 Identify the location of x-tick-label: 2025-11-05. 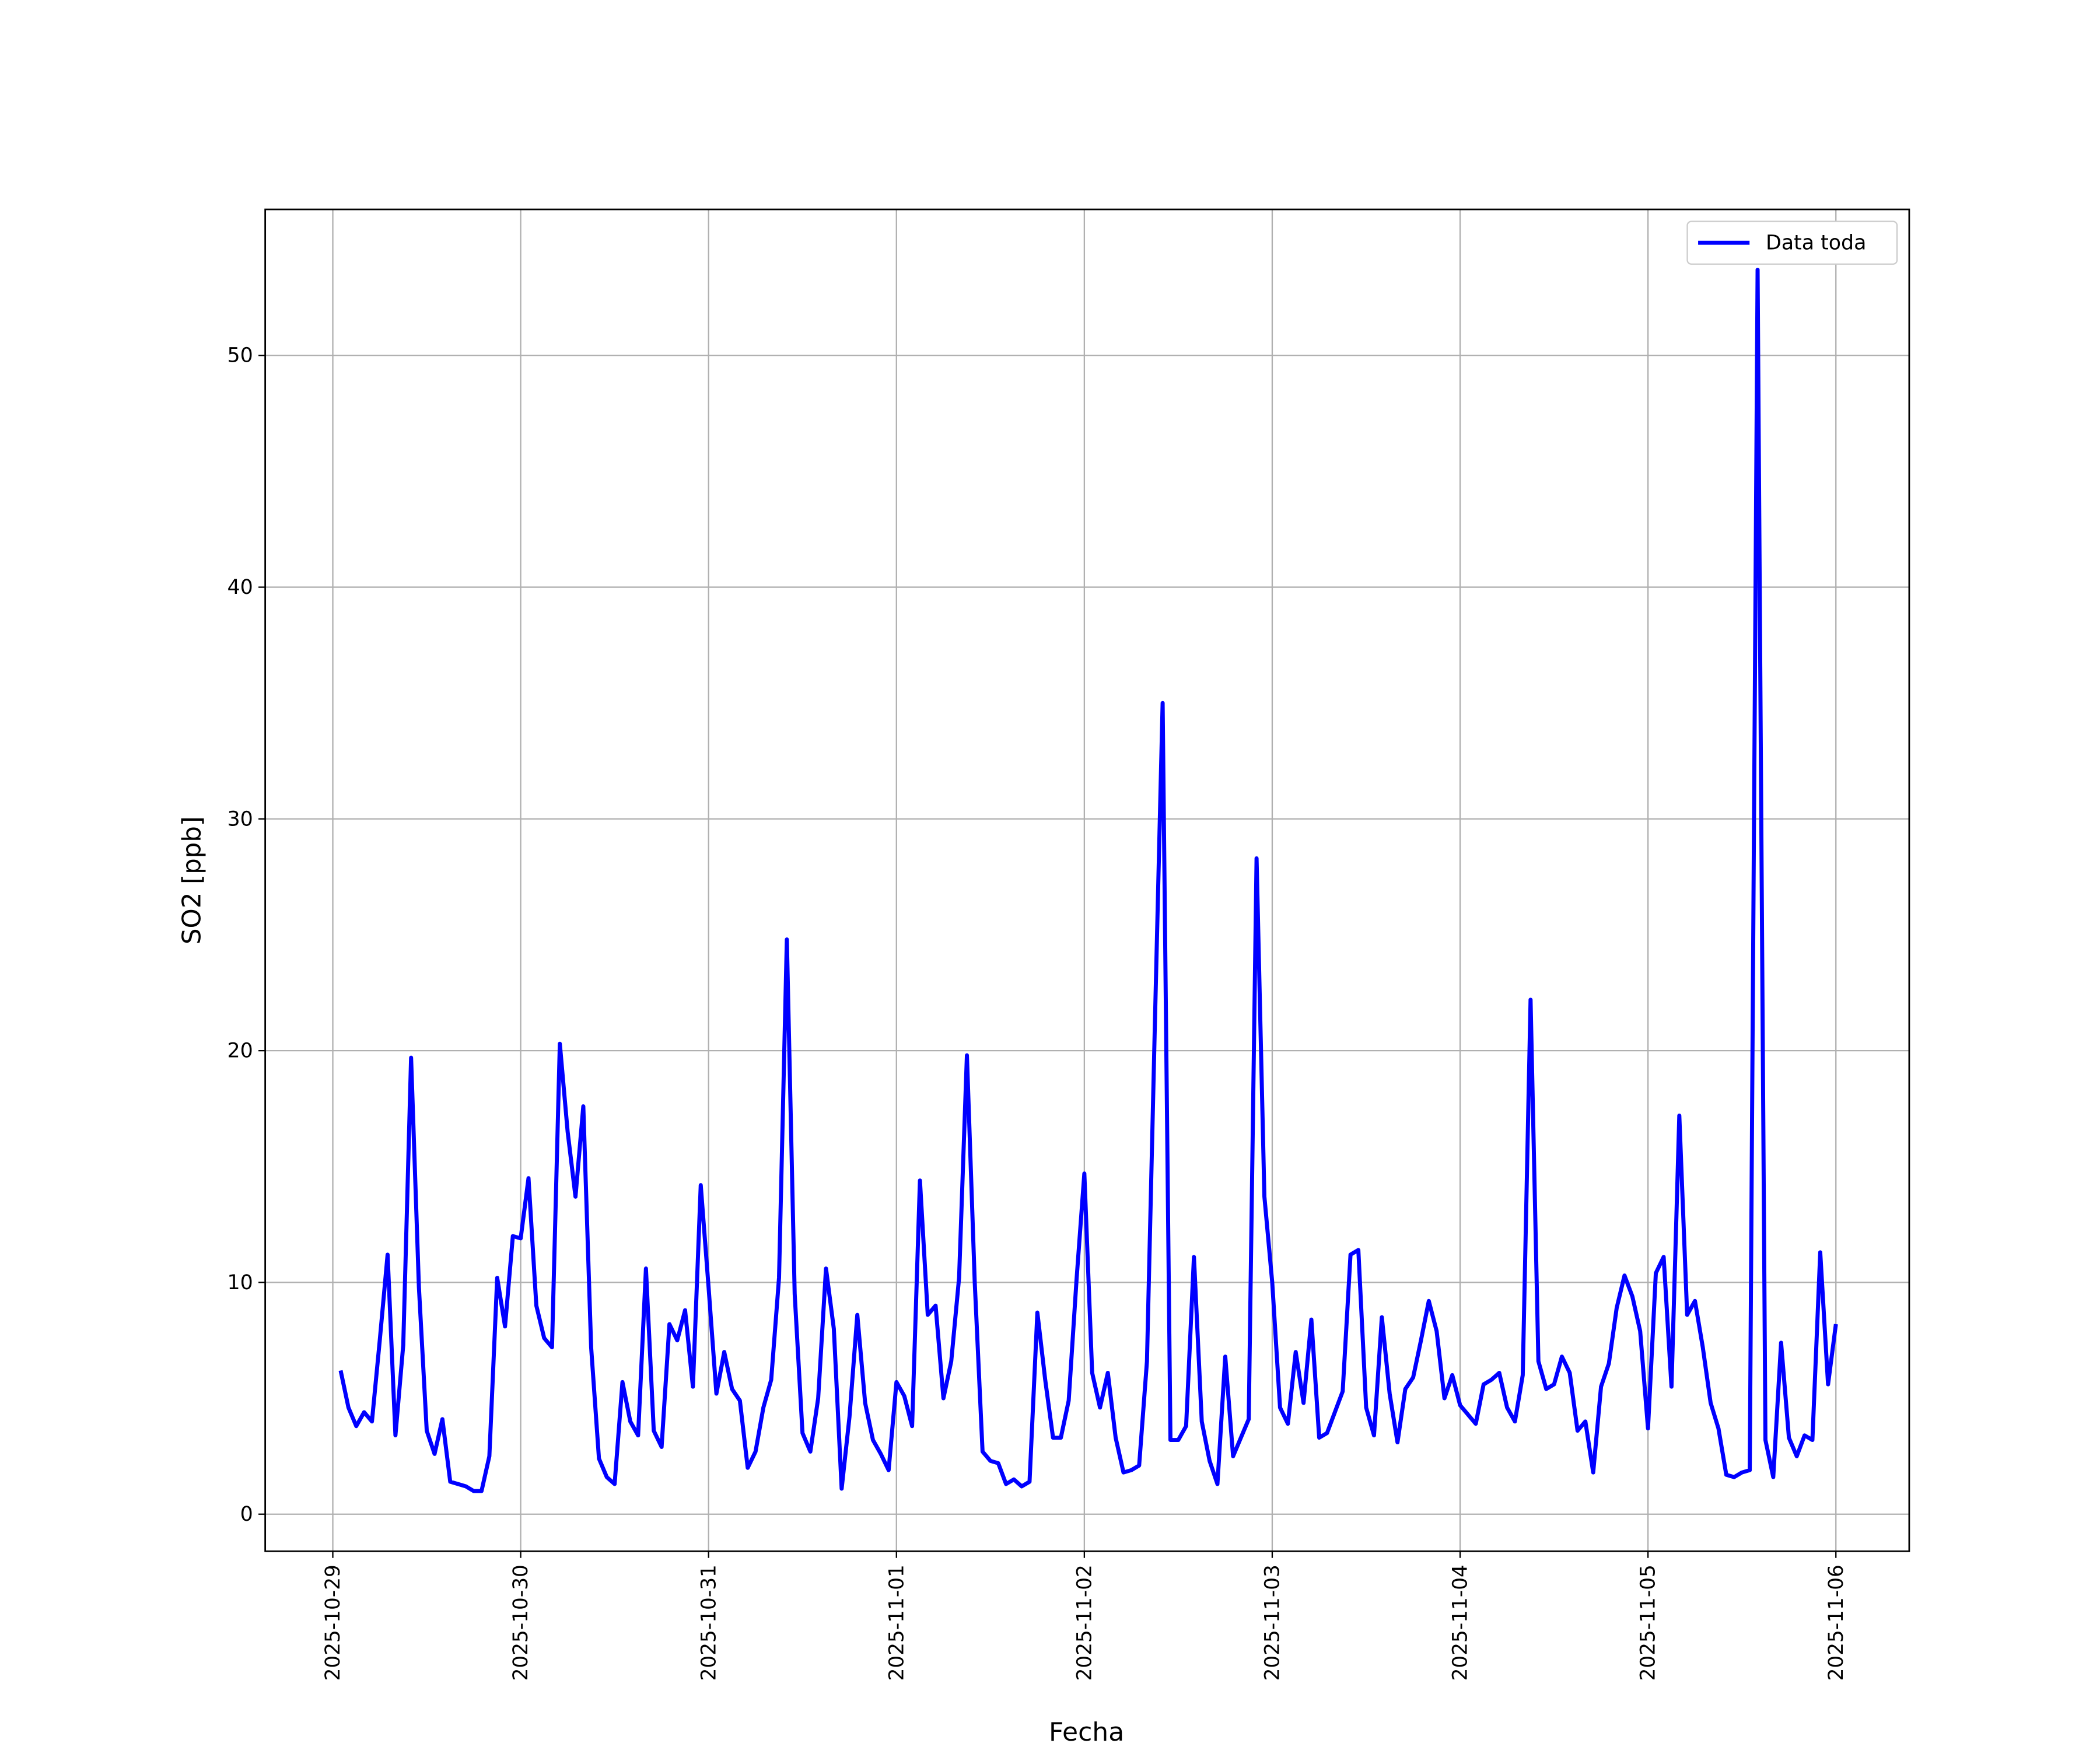
(1648, 1622).